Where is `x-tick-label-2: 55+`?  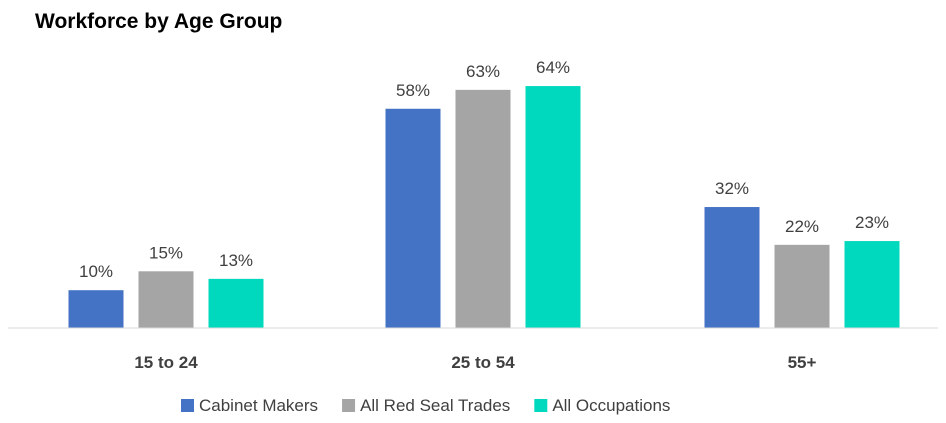 x-tick-label-2: 55+ is located at coordinates (802, 362).